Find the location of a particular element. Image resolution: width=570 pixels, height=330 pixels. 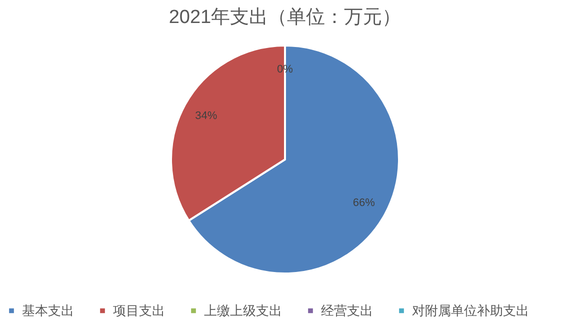

text: 0% is located at coordinates (285, 70).